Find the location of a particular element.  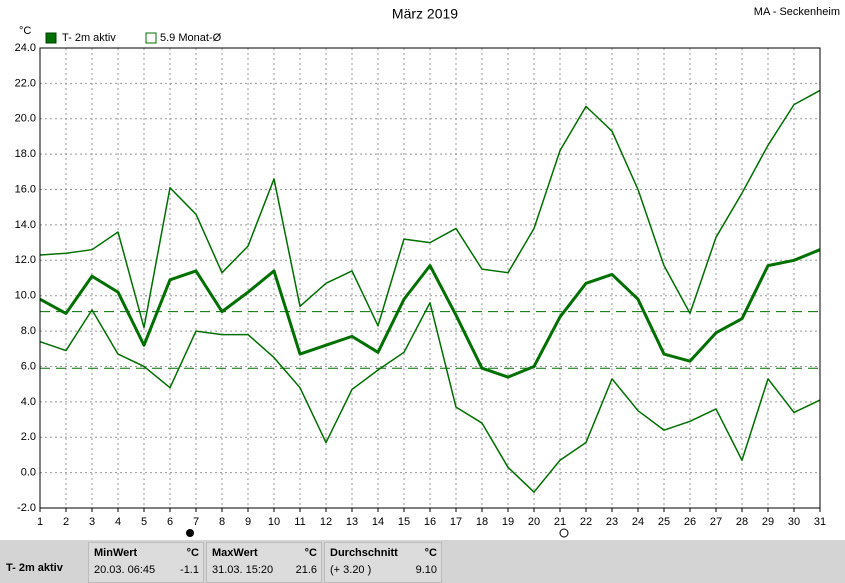

x-tick-label: 17 is located at coordinates (456, 522).